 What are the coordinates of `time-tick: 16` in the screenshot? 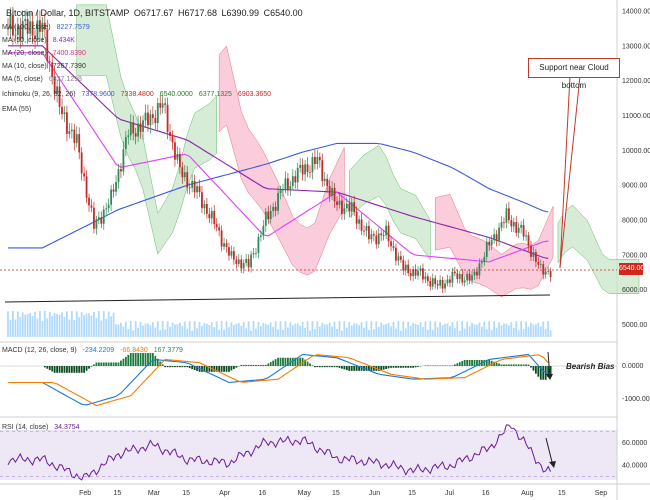 It's located at (486, 493).